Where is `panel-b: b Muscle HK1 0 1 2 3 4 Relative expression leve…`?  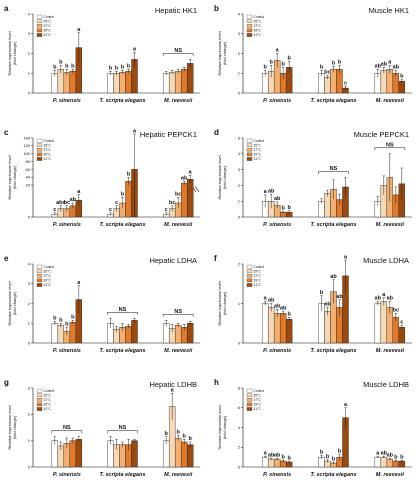
panel-b: b Muscle HK1 0 1 2 3 4 Relative expression leve… is located at coordinates (313, 54).